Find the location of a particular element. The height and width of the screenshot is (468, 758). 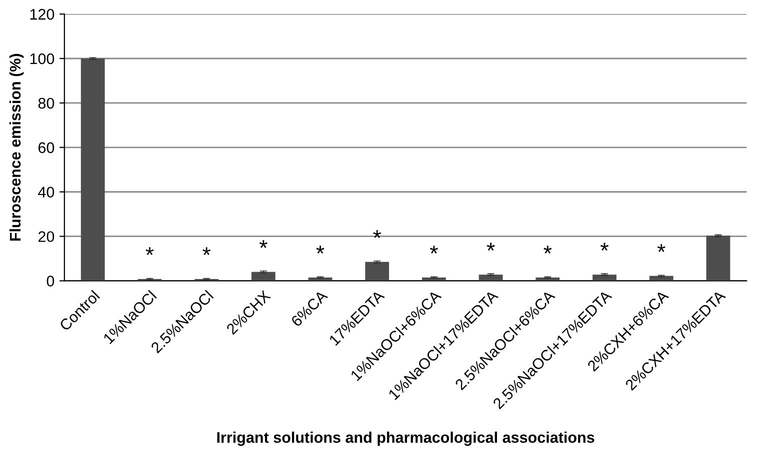

y-tick-label: 60 is located at coordinates (46, 148).